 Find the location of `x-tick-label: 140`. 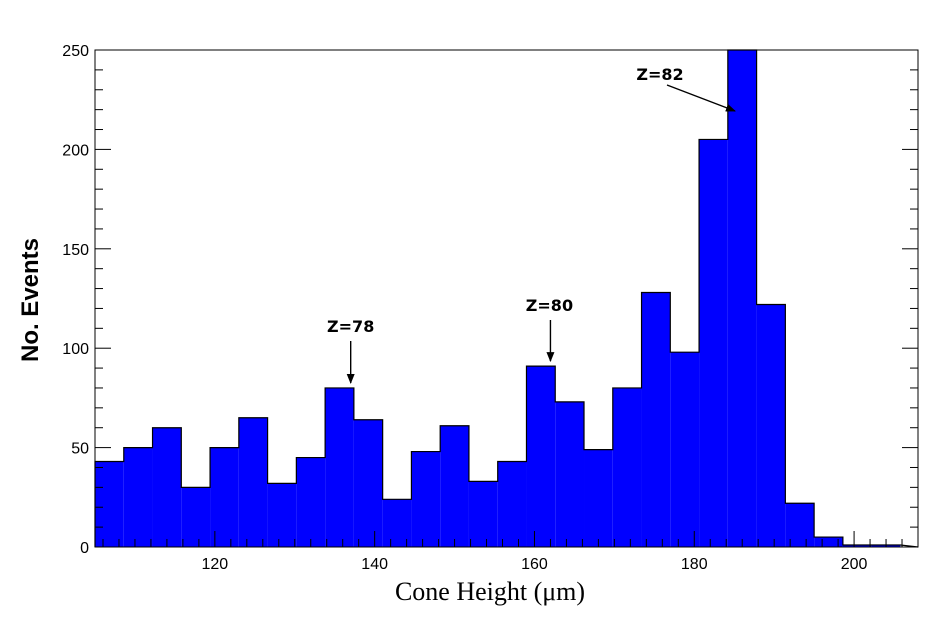

x-tick-label: 140 is located at coordinates (374, 564).